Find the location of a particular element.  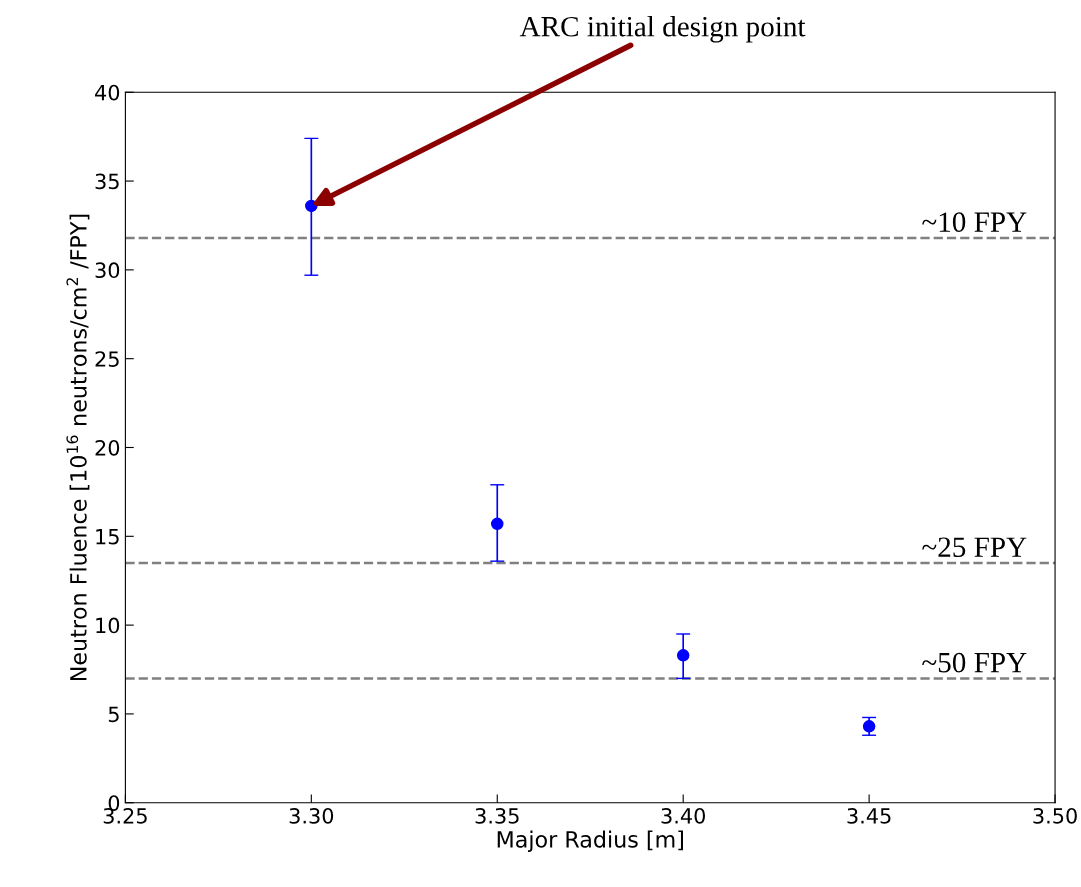

y-tick-label: 30 is located at coordinates (107, 270).